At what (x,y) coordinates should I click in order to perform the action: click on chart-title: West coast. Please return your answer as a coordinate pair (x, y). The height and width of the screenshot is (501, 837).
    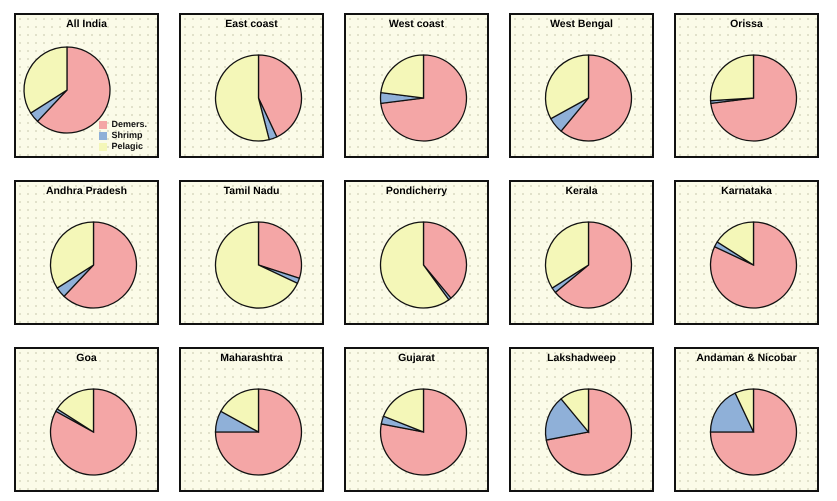
    Looking at the image, I should click on (417, 24).